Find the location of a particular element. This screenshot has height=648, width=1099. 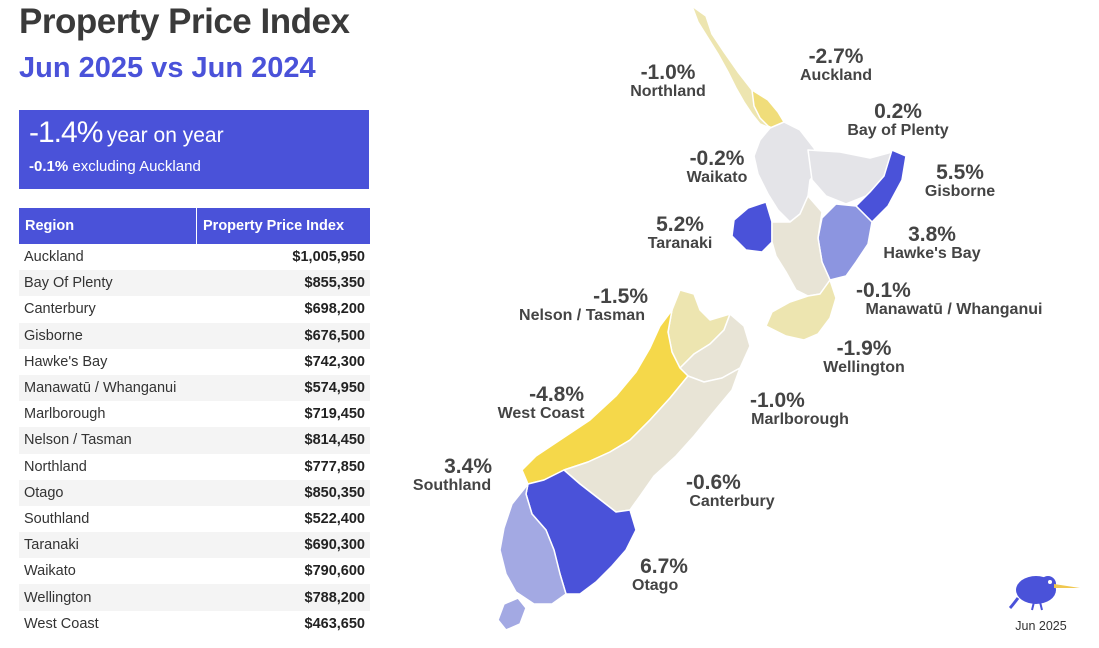

table-row: Nelson / Tasman $814,450 is located at coordinates (194, 440).